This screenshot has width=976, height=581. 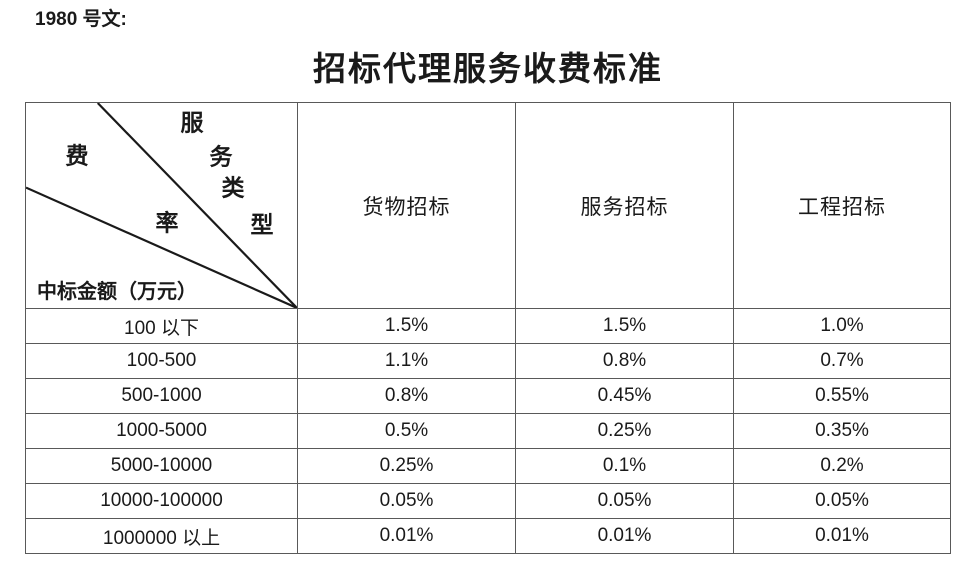 I want to click on column-header-goods-bidding: 货物招标, so click(x=406, y=205).